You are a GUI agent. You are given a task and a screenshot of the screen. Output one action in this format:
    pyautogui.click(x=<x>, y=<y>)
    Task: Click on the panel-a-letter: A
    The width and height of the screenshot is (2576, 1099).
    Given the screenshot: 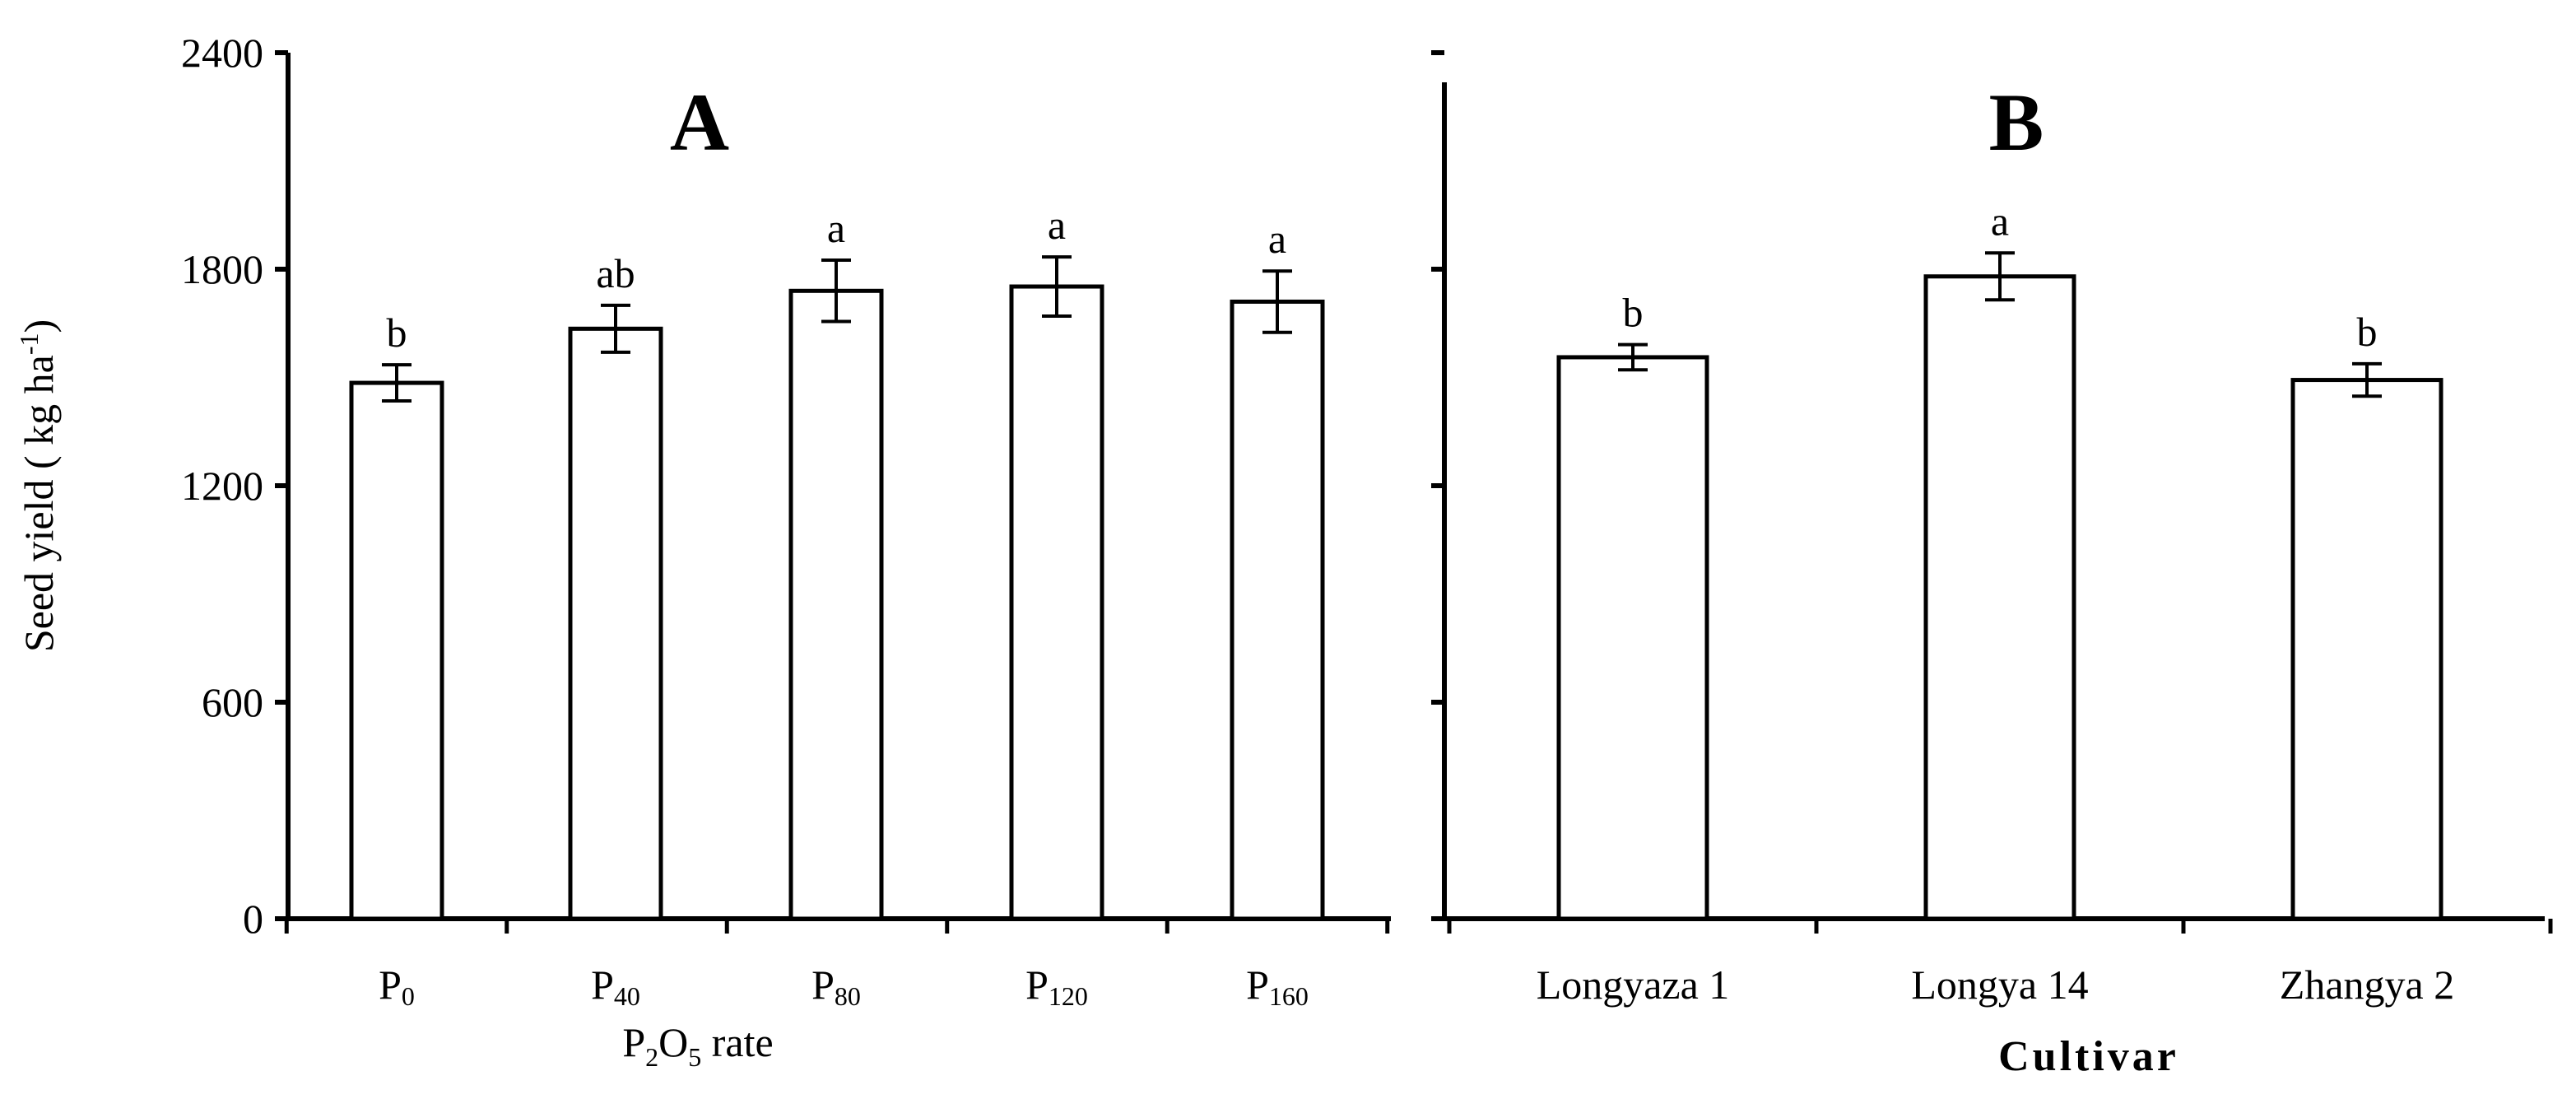 What is the action you would take?
    pyautogui.click(x=699, y=122)
    